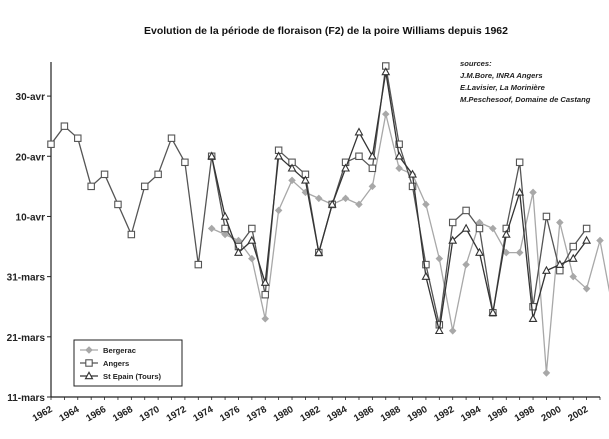 This screenshot has height=439, width=609. Describe the element at coordinates (69, 414) in the screenshot. I see `x-tick-label: 1964` at that location.